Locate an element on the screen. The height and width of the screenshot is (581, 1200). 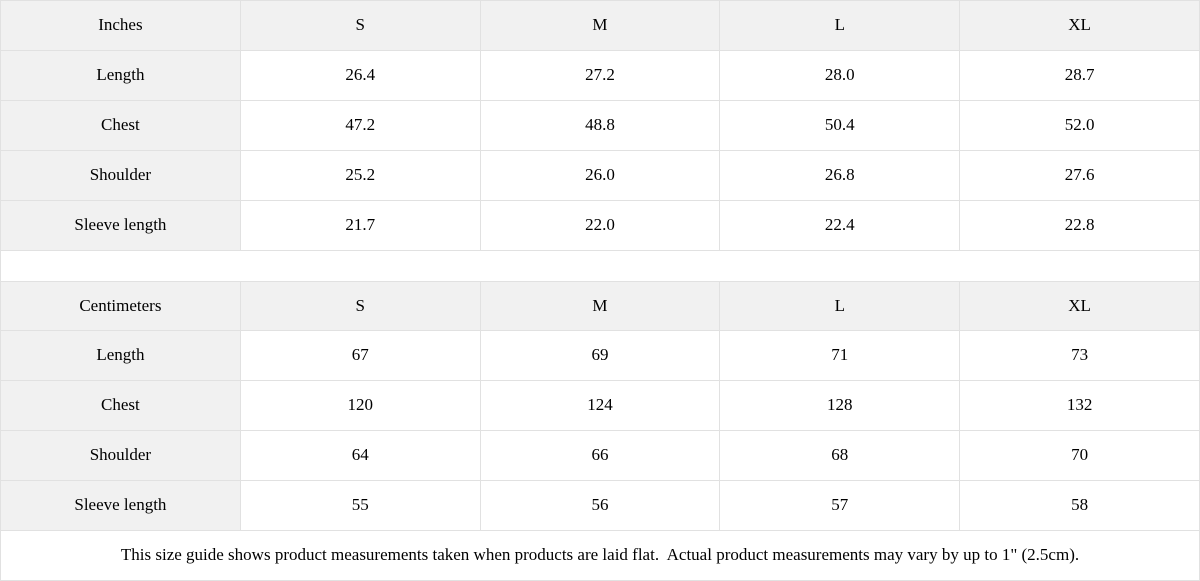
measurement-cell: 27.2 is located at coordinates (600, 75).